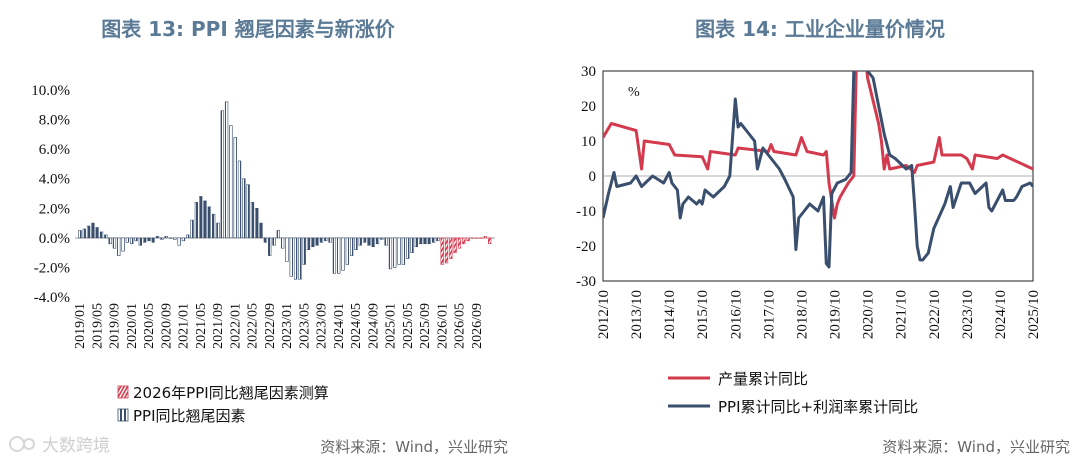 The height and width of the screenshot is (466, 1080). What do you see at coordinates (80, 326) in the screenshot?
I see `left-x-tick: 2019/01` at bounding box center [80, 326].